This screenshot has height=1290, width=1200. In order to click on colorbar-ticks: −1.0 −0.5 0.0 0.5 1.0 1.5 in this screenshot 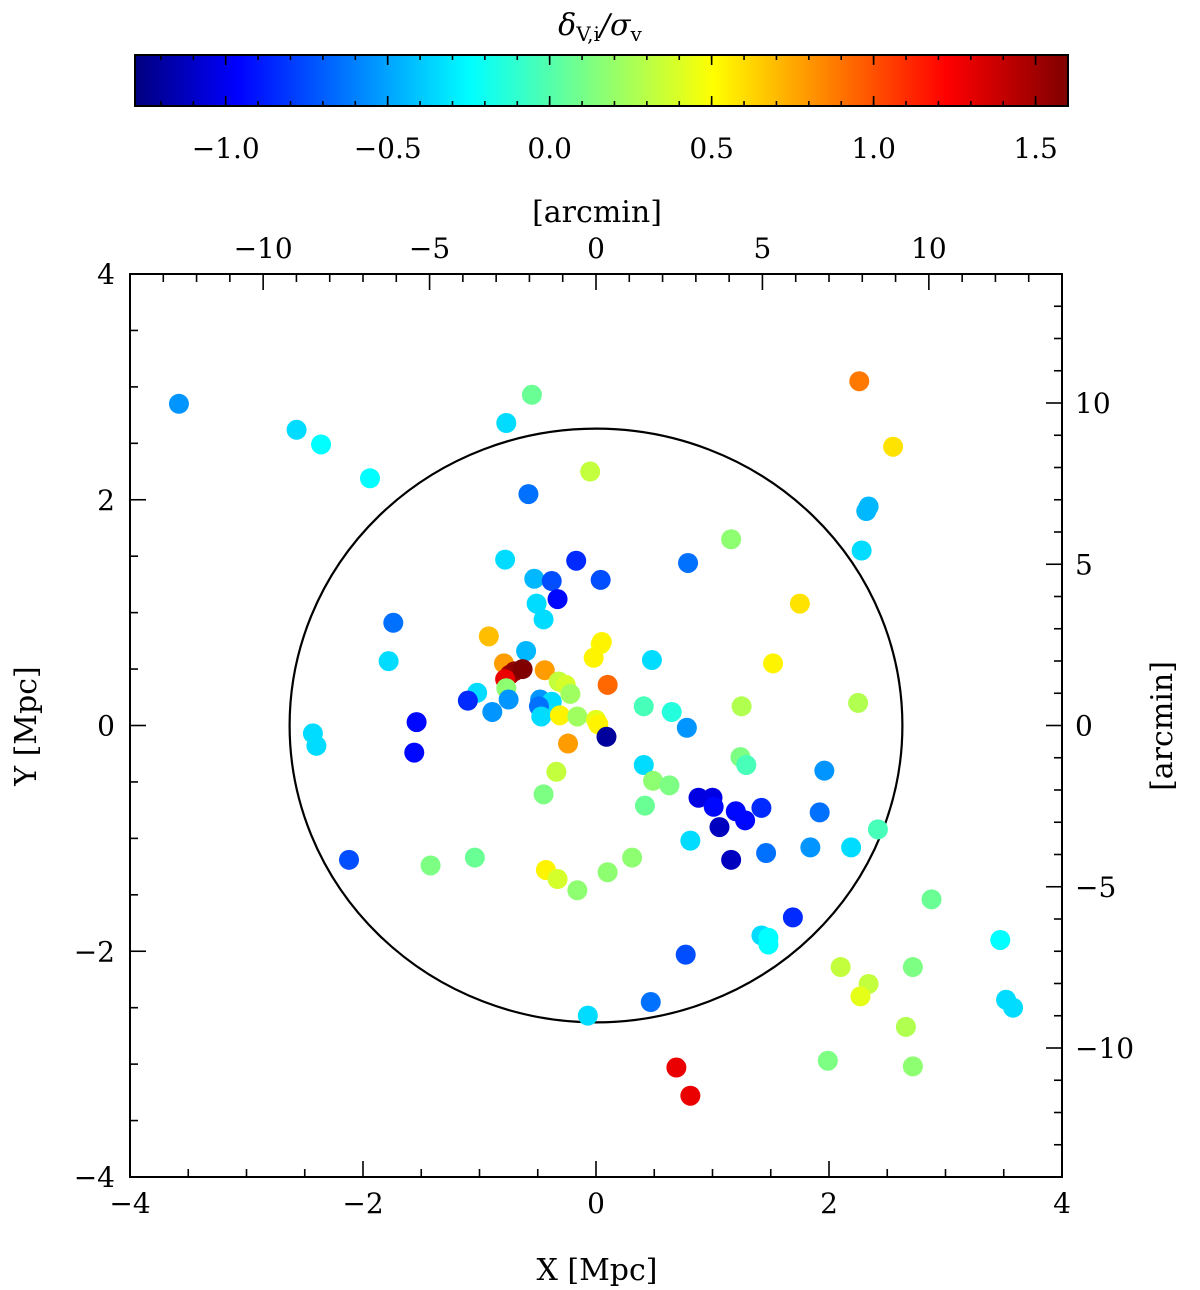, I will do `click(614, 110)`.